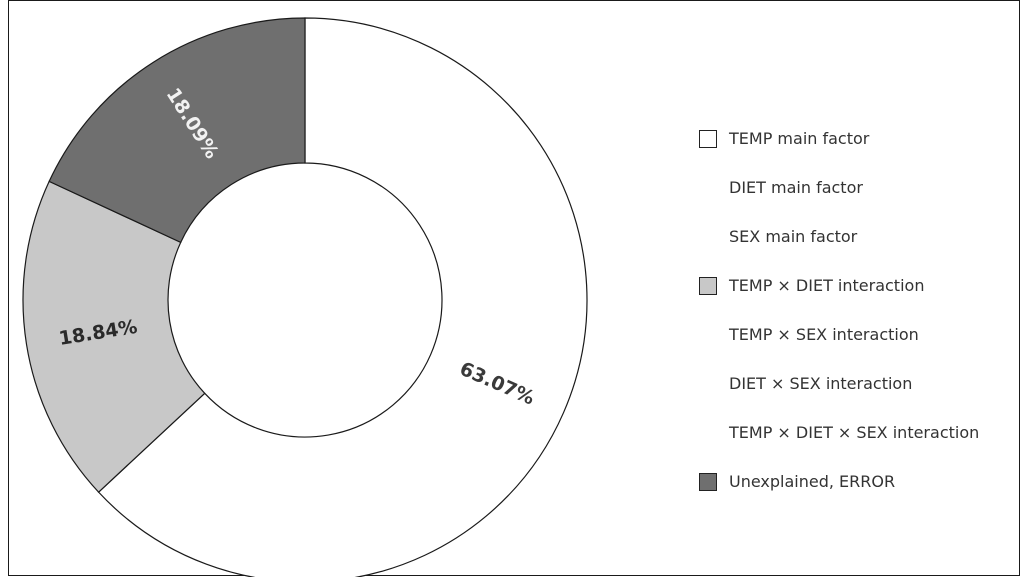 The width and height of the screenshot is (1023, 580). I want to click on legend-item-diet-main-factor: DIET main factor, so click(861, 187).